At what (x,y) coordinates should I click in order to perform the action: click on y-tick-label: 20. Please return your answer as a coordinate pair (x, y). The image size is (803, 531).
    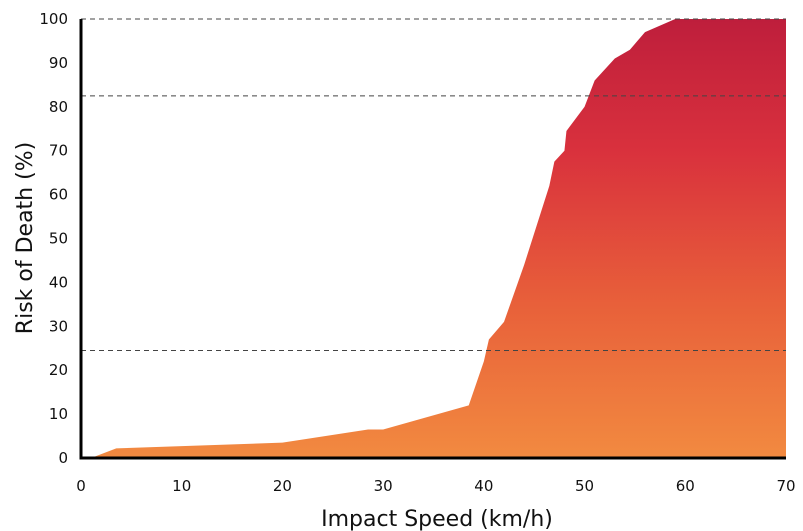
    Looking at the image, I should click on (58, 370).